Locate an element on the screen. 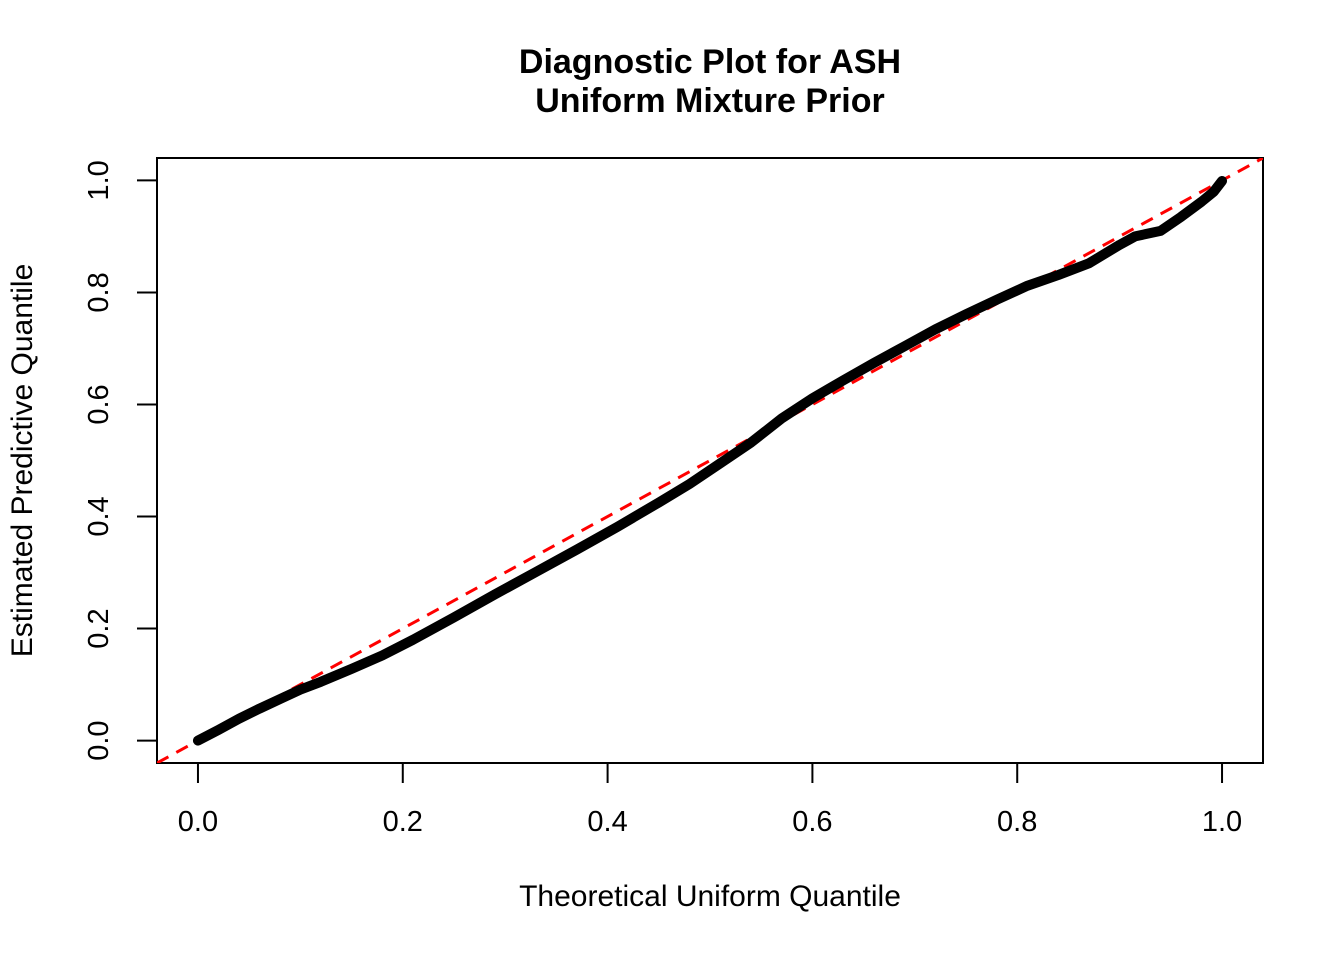  x-axis-ticks: 0.0 0.2 0.4 0.6 0.8 1.0 is located at coordinates (710, 800).